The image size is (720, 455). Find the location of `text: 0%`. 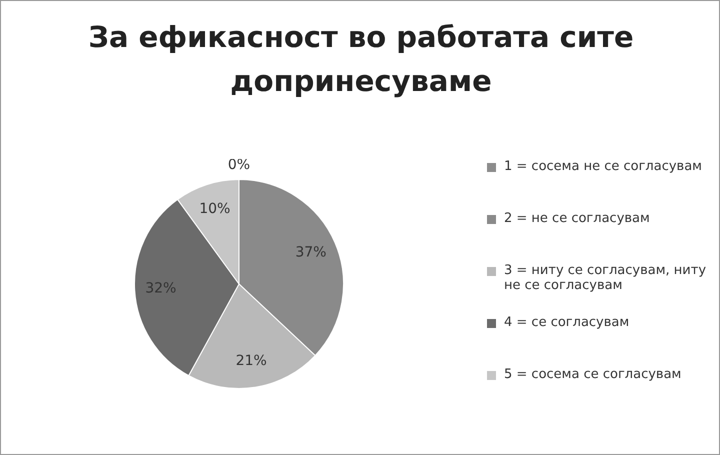

text: 0% is located at coordinates (239, 165).